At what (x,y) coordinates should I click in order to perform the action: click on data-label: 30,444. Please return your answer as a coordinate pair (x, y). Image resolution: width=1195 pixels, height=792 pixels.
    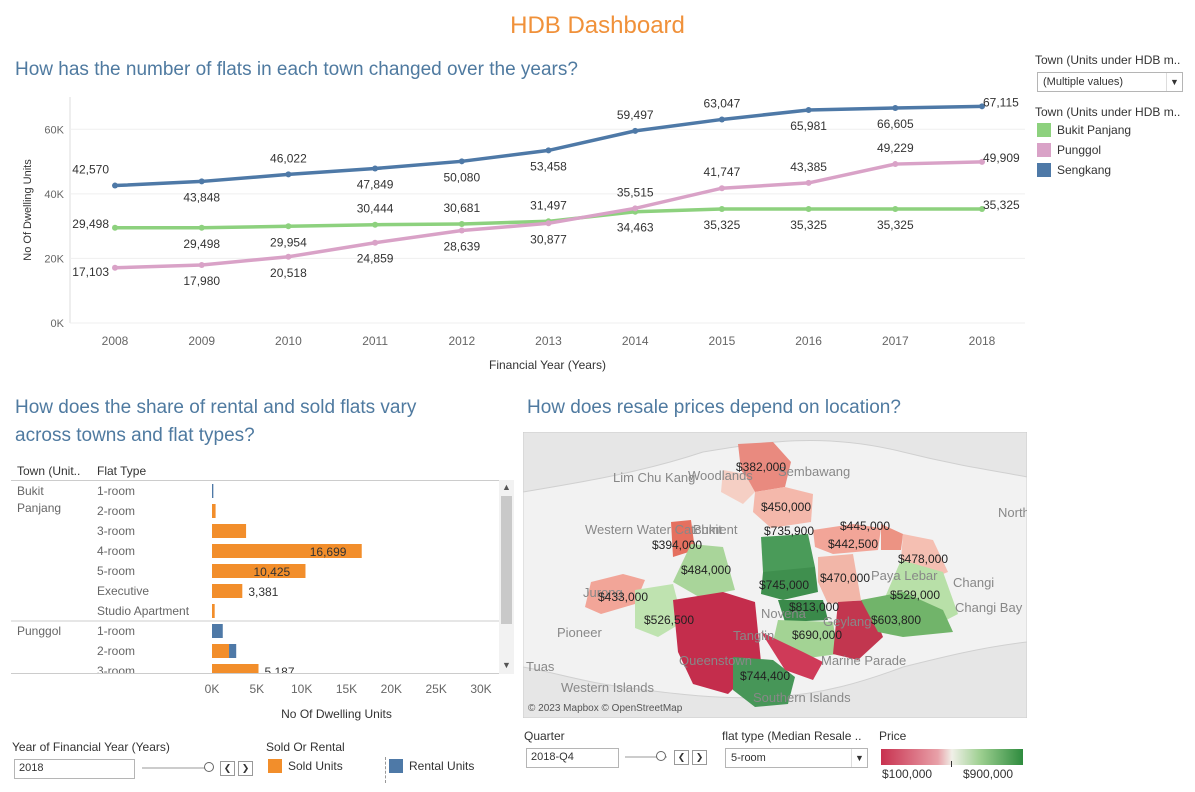
    Looking at the image, I should click on (375, 209).